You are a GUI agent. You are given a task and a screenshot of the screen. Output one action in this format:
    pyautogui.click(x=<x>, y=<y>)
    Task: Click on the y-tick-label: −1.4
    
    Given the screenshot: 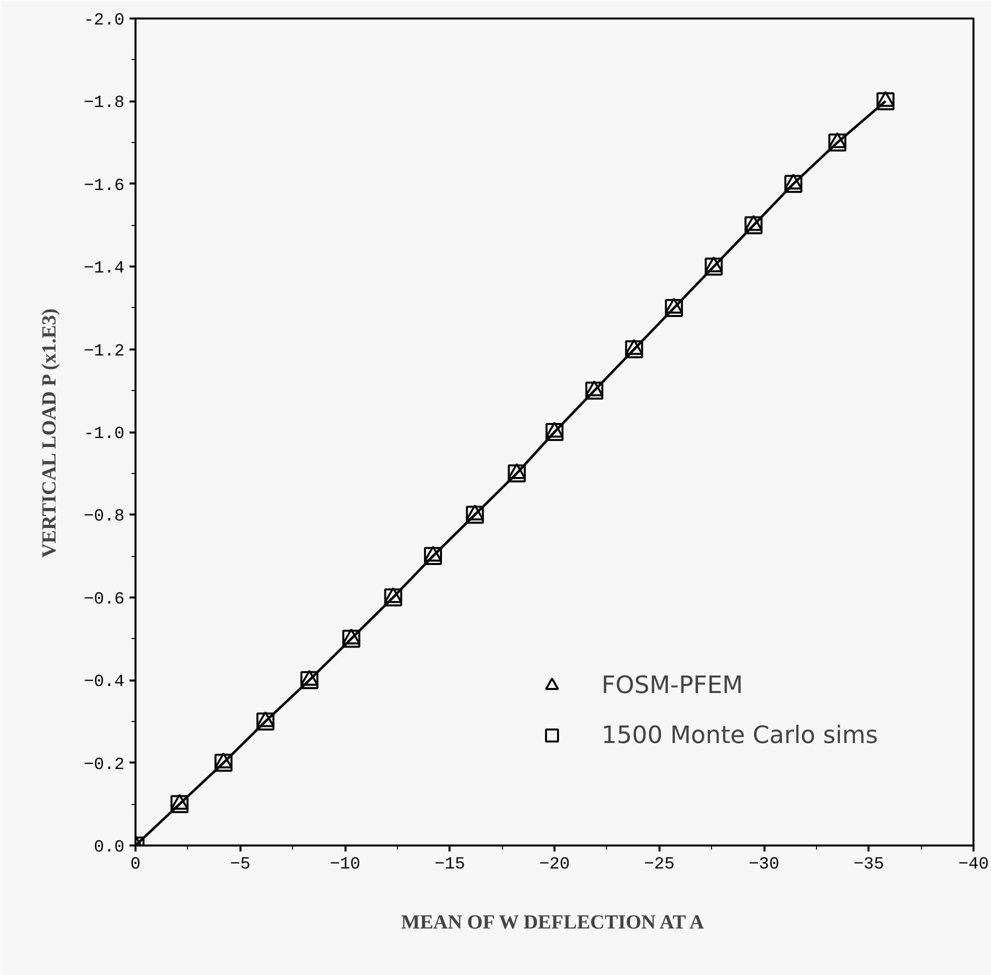 What is the action you would take?
    pyautogui.click(x=104, y=269)
    